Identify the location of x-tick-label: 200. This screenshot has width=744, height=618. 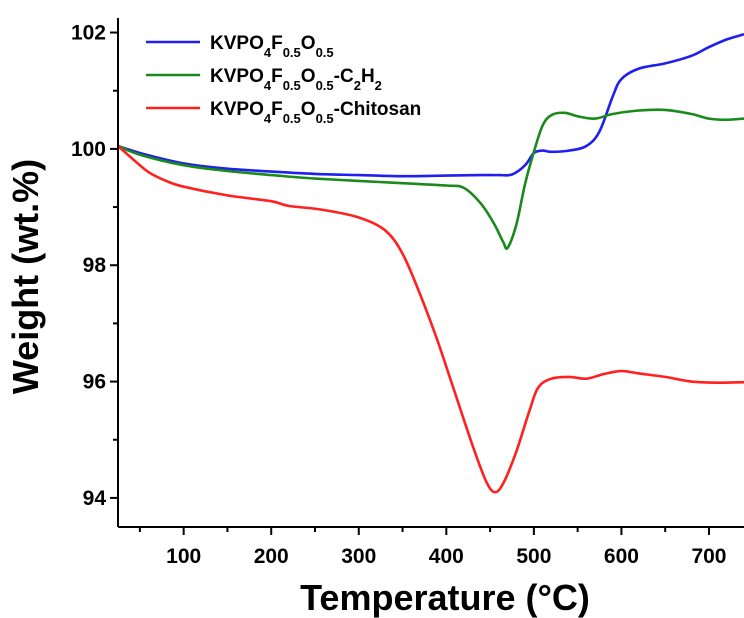
(271, 556).